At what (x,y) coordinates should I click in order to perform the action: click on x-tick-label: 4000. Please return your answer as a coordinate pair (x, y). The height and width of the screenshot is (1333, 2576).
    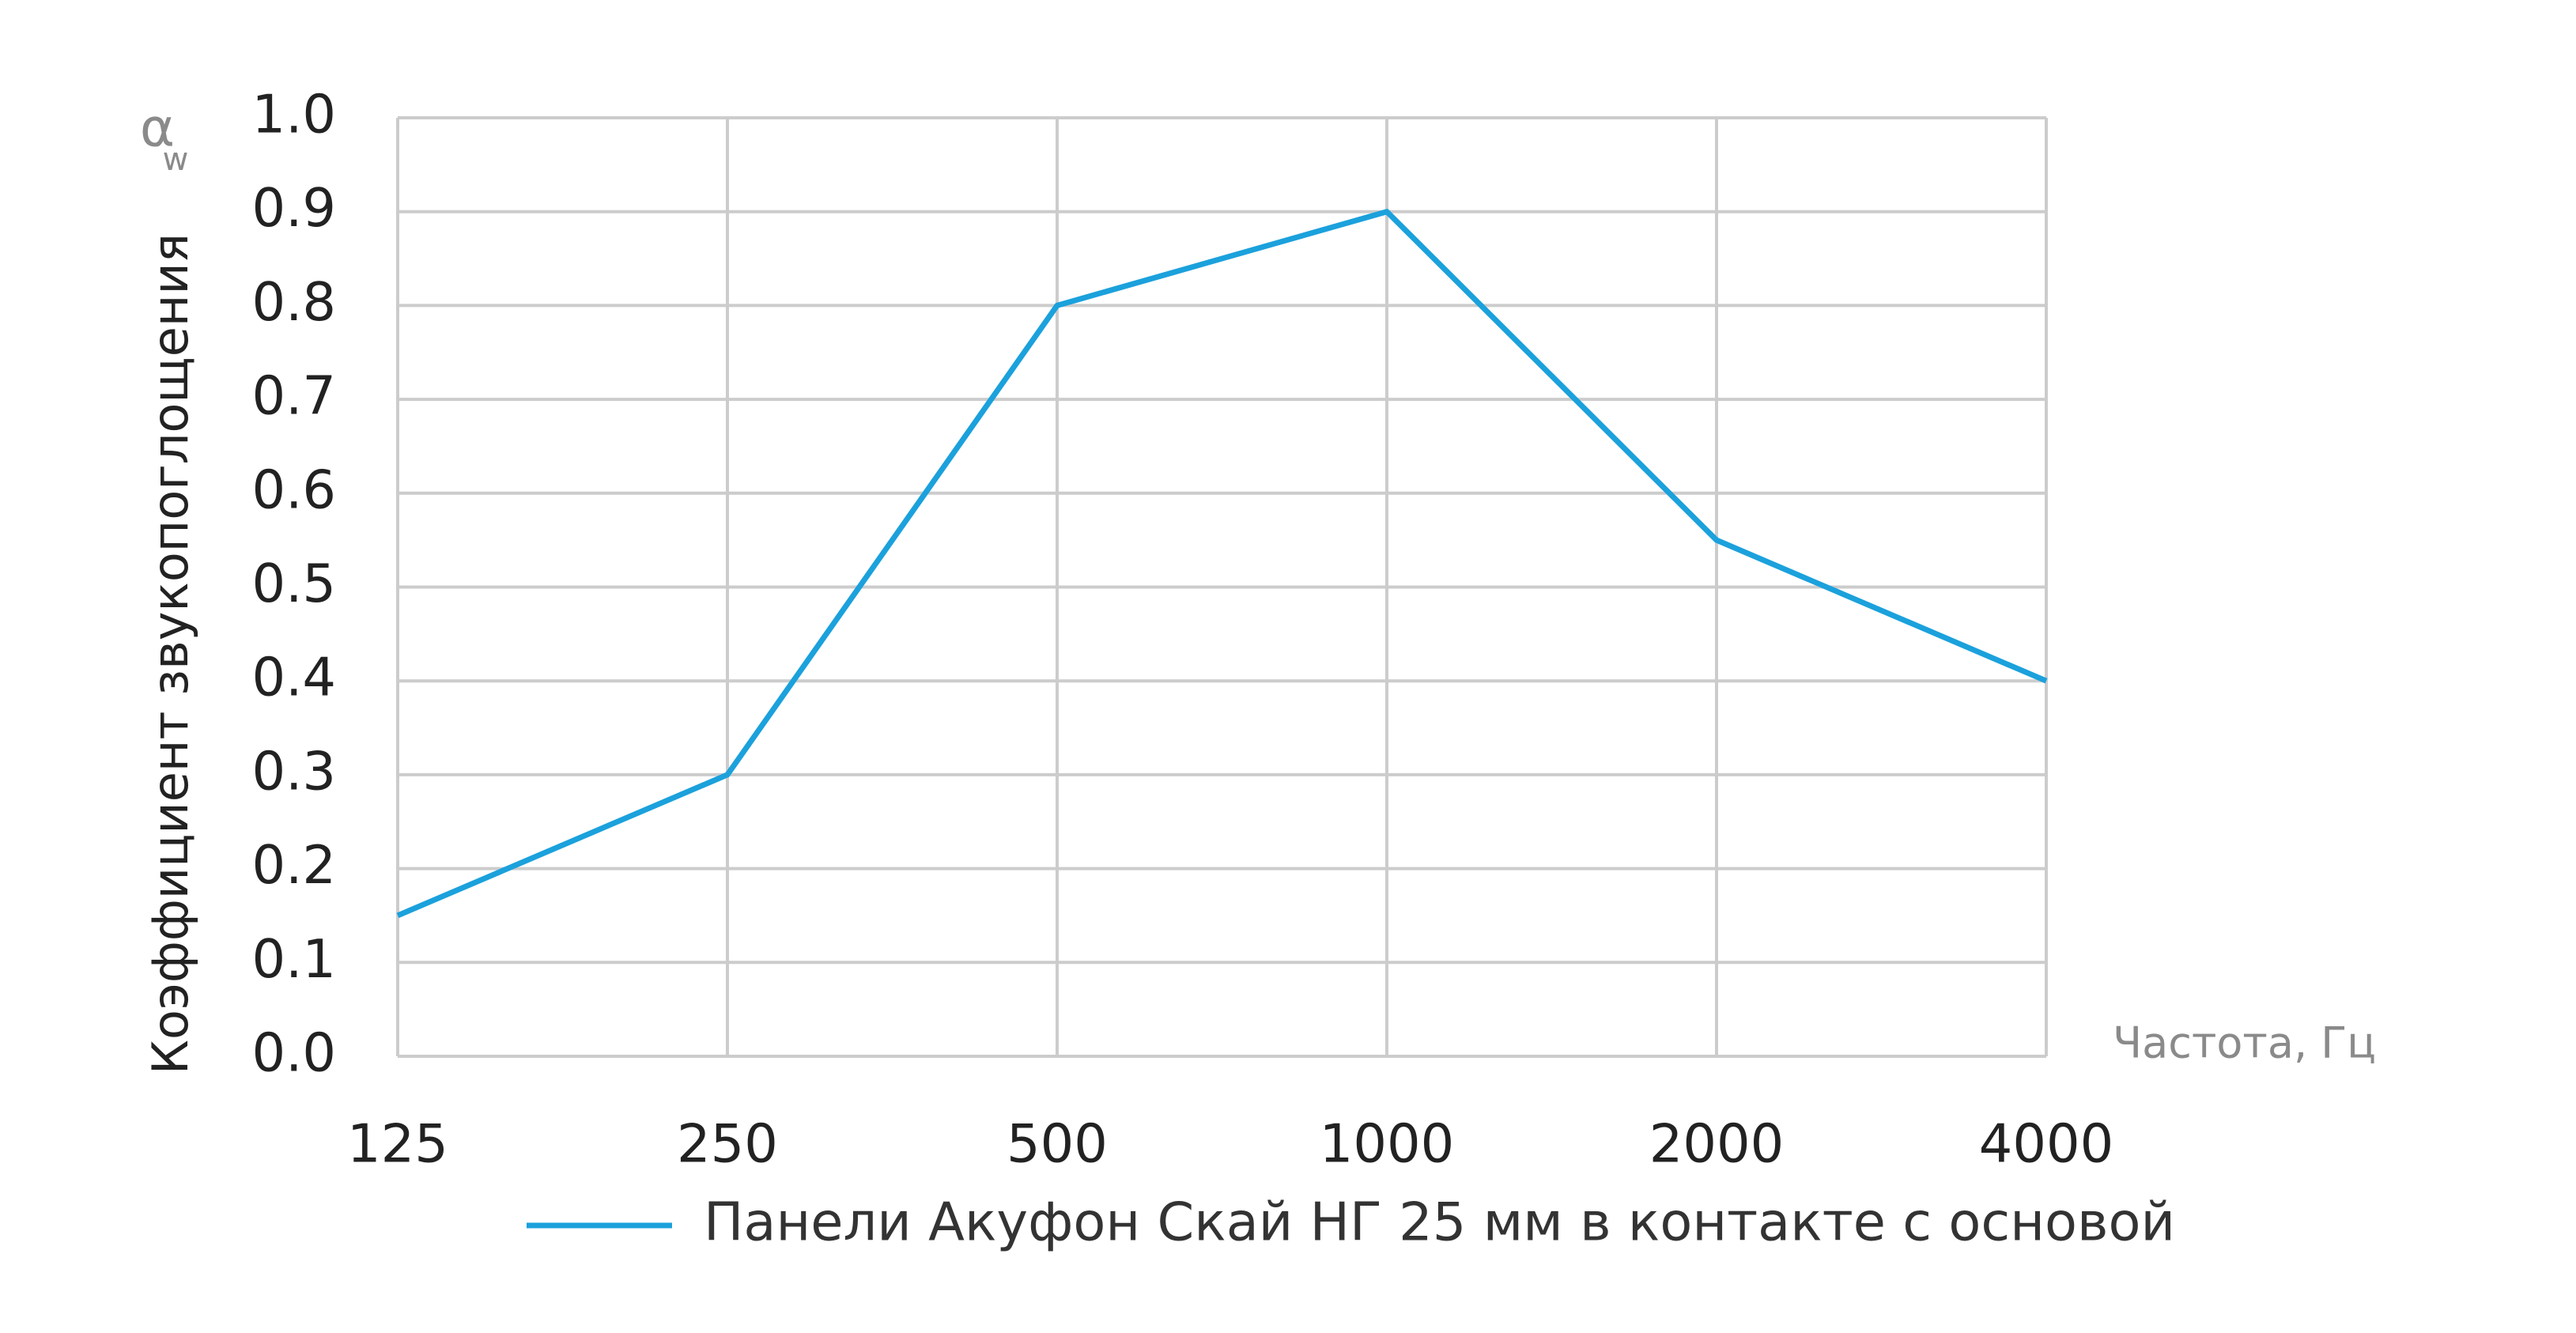
    Looking at the image, I should click on (2046, 1144).